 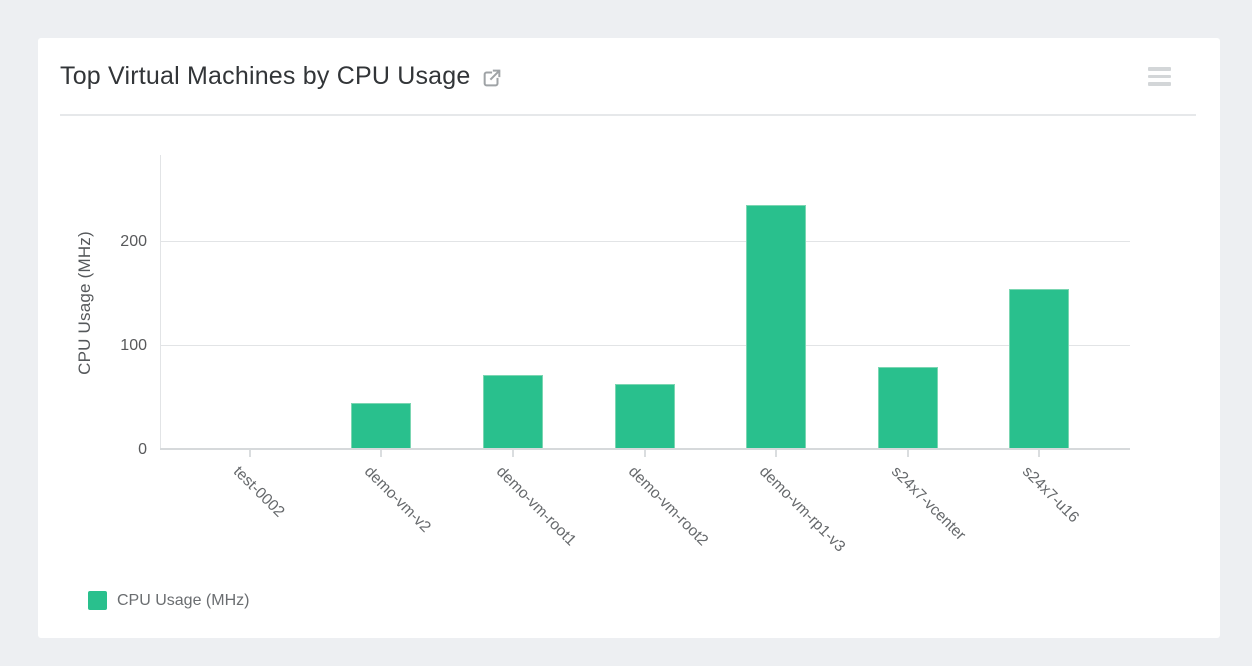 I want to click on bar-s24x7-u16, so click(x=1039, y=369).